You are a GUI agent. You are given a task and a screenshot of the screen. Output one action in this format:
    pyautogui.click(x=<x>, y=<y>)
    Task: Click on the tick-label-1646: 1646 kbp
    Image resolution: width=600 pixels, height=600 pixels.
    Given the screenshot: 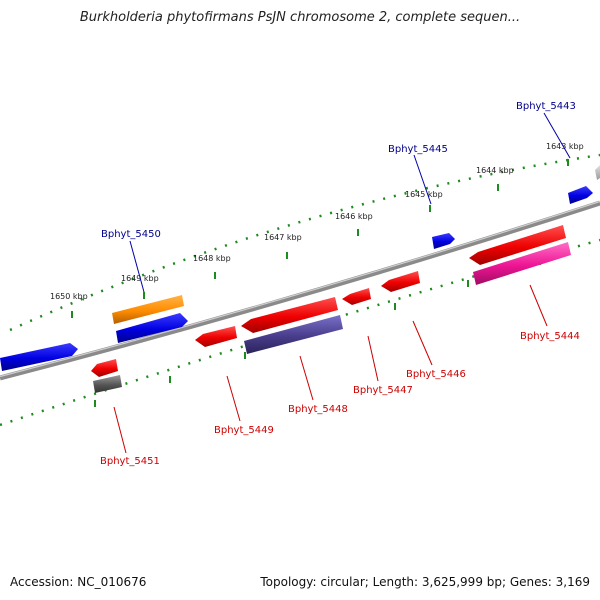 What is the action you would take?
    pyautogui.click(x=354, y=216)
    